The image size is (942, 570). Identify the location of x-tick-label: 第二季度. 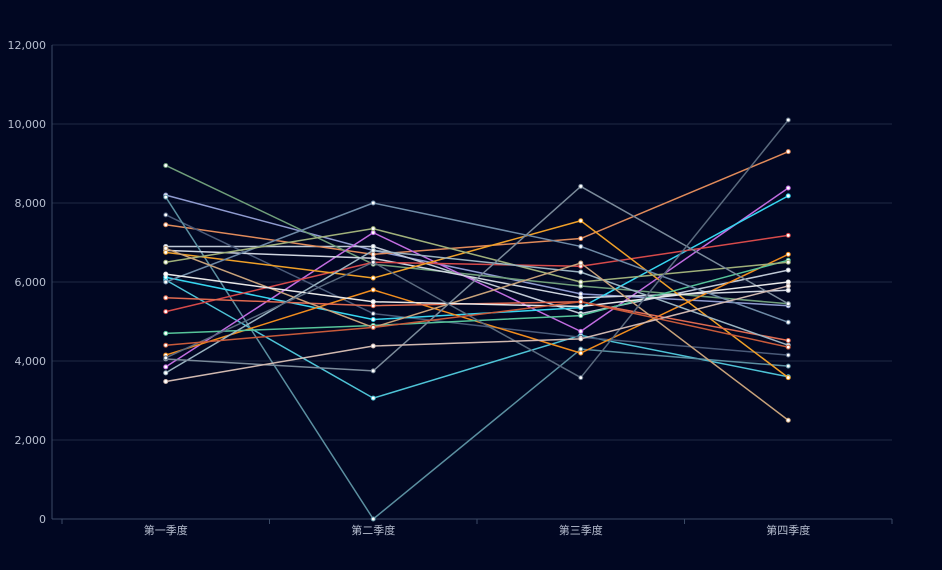
(373, 530).